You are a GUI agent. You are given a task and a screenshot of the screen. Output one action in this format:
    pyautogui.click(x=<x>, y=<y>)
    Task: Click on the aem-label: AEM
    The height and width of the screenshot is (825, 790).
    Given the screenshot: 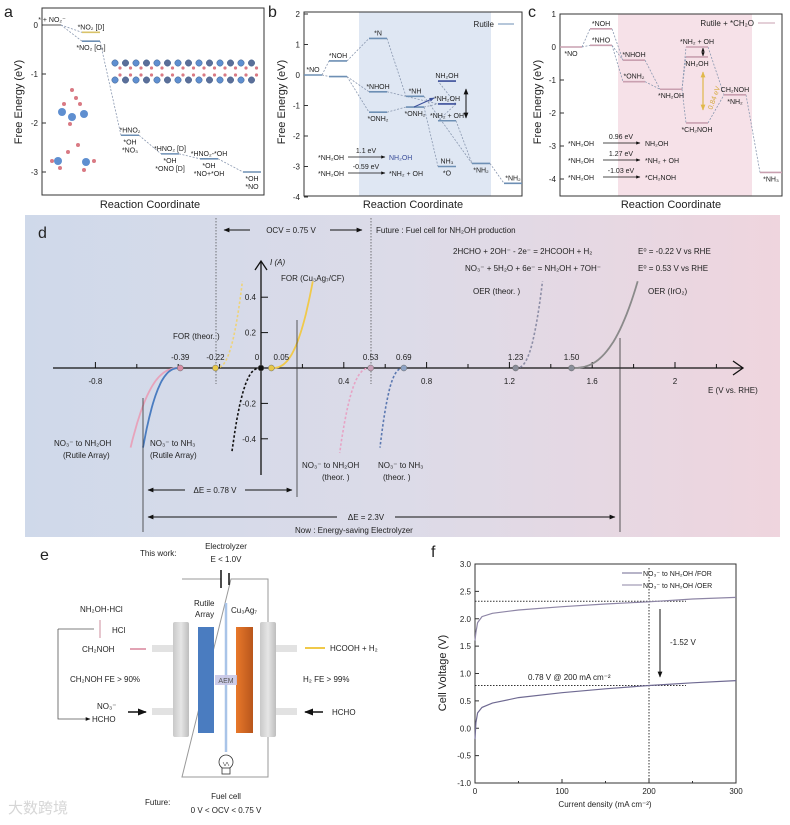 What is the action you would take?
    pyautogui.click(x=225, y=681)
    